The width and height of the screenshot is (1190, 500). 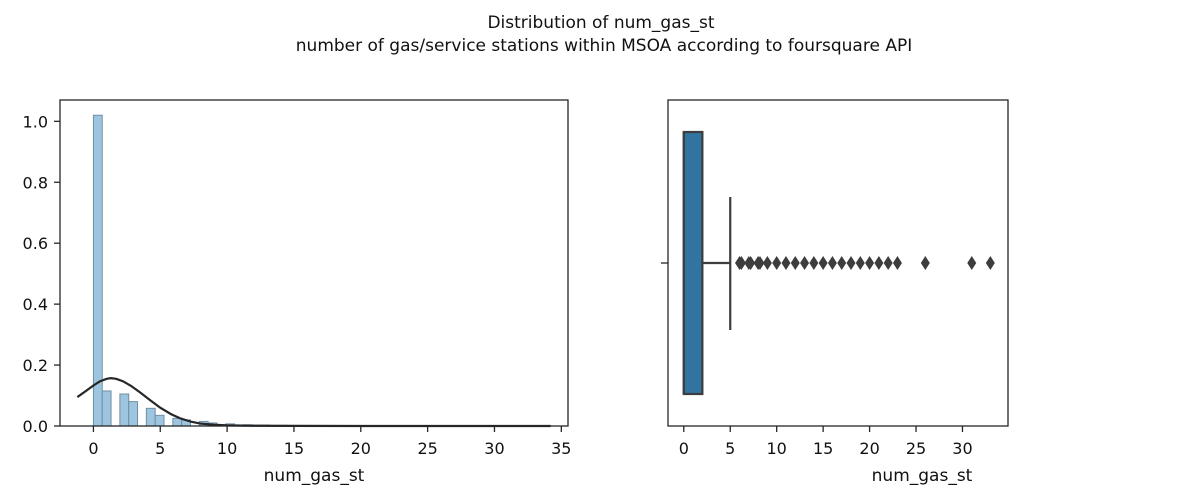 I want to click on boxplot-x-tick-label: 20, so click(x=869, y=448).